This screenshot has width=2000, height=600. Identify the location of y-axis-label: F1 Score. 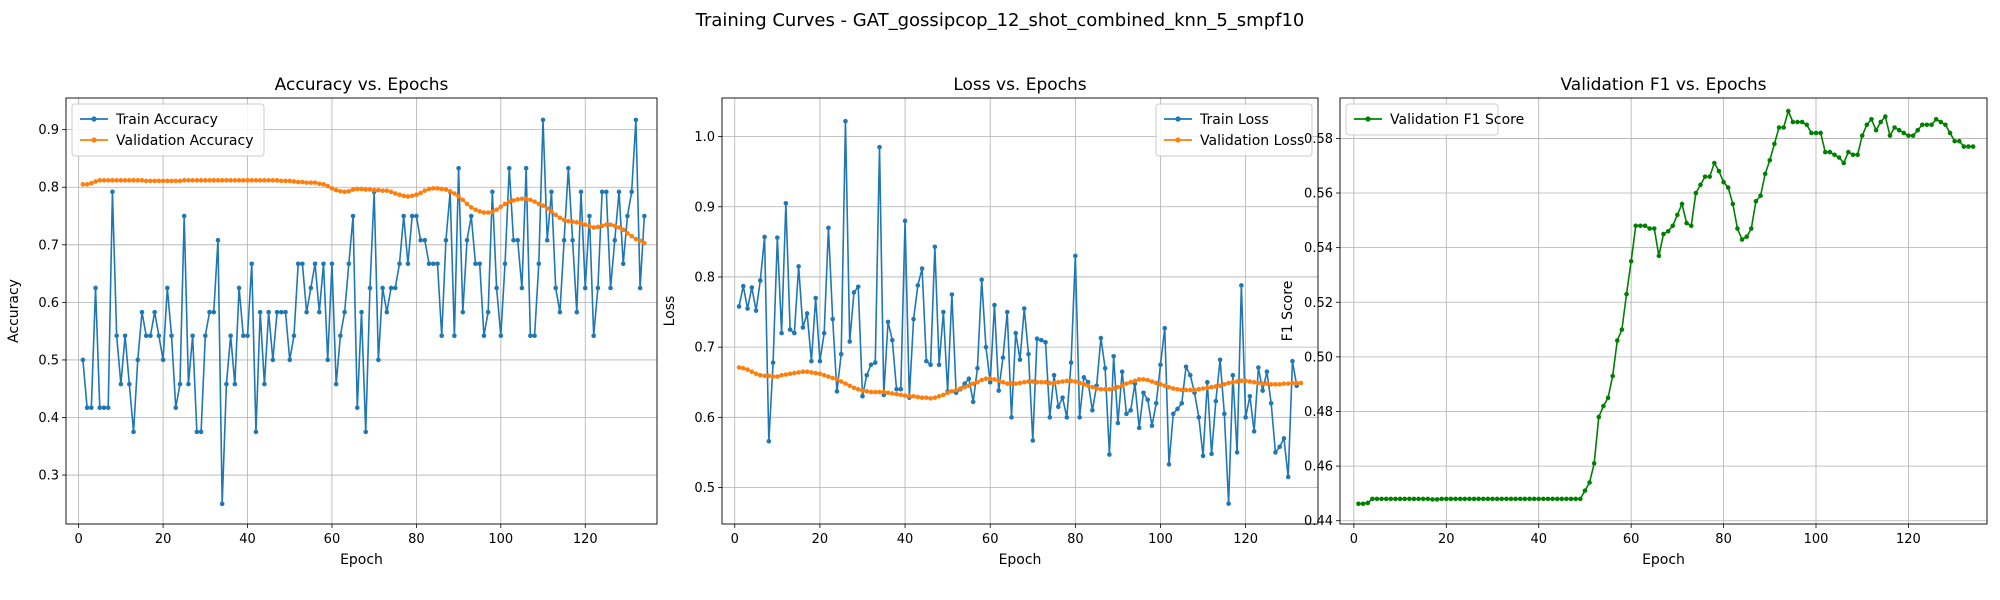
(1288, 311).